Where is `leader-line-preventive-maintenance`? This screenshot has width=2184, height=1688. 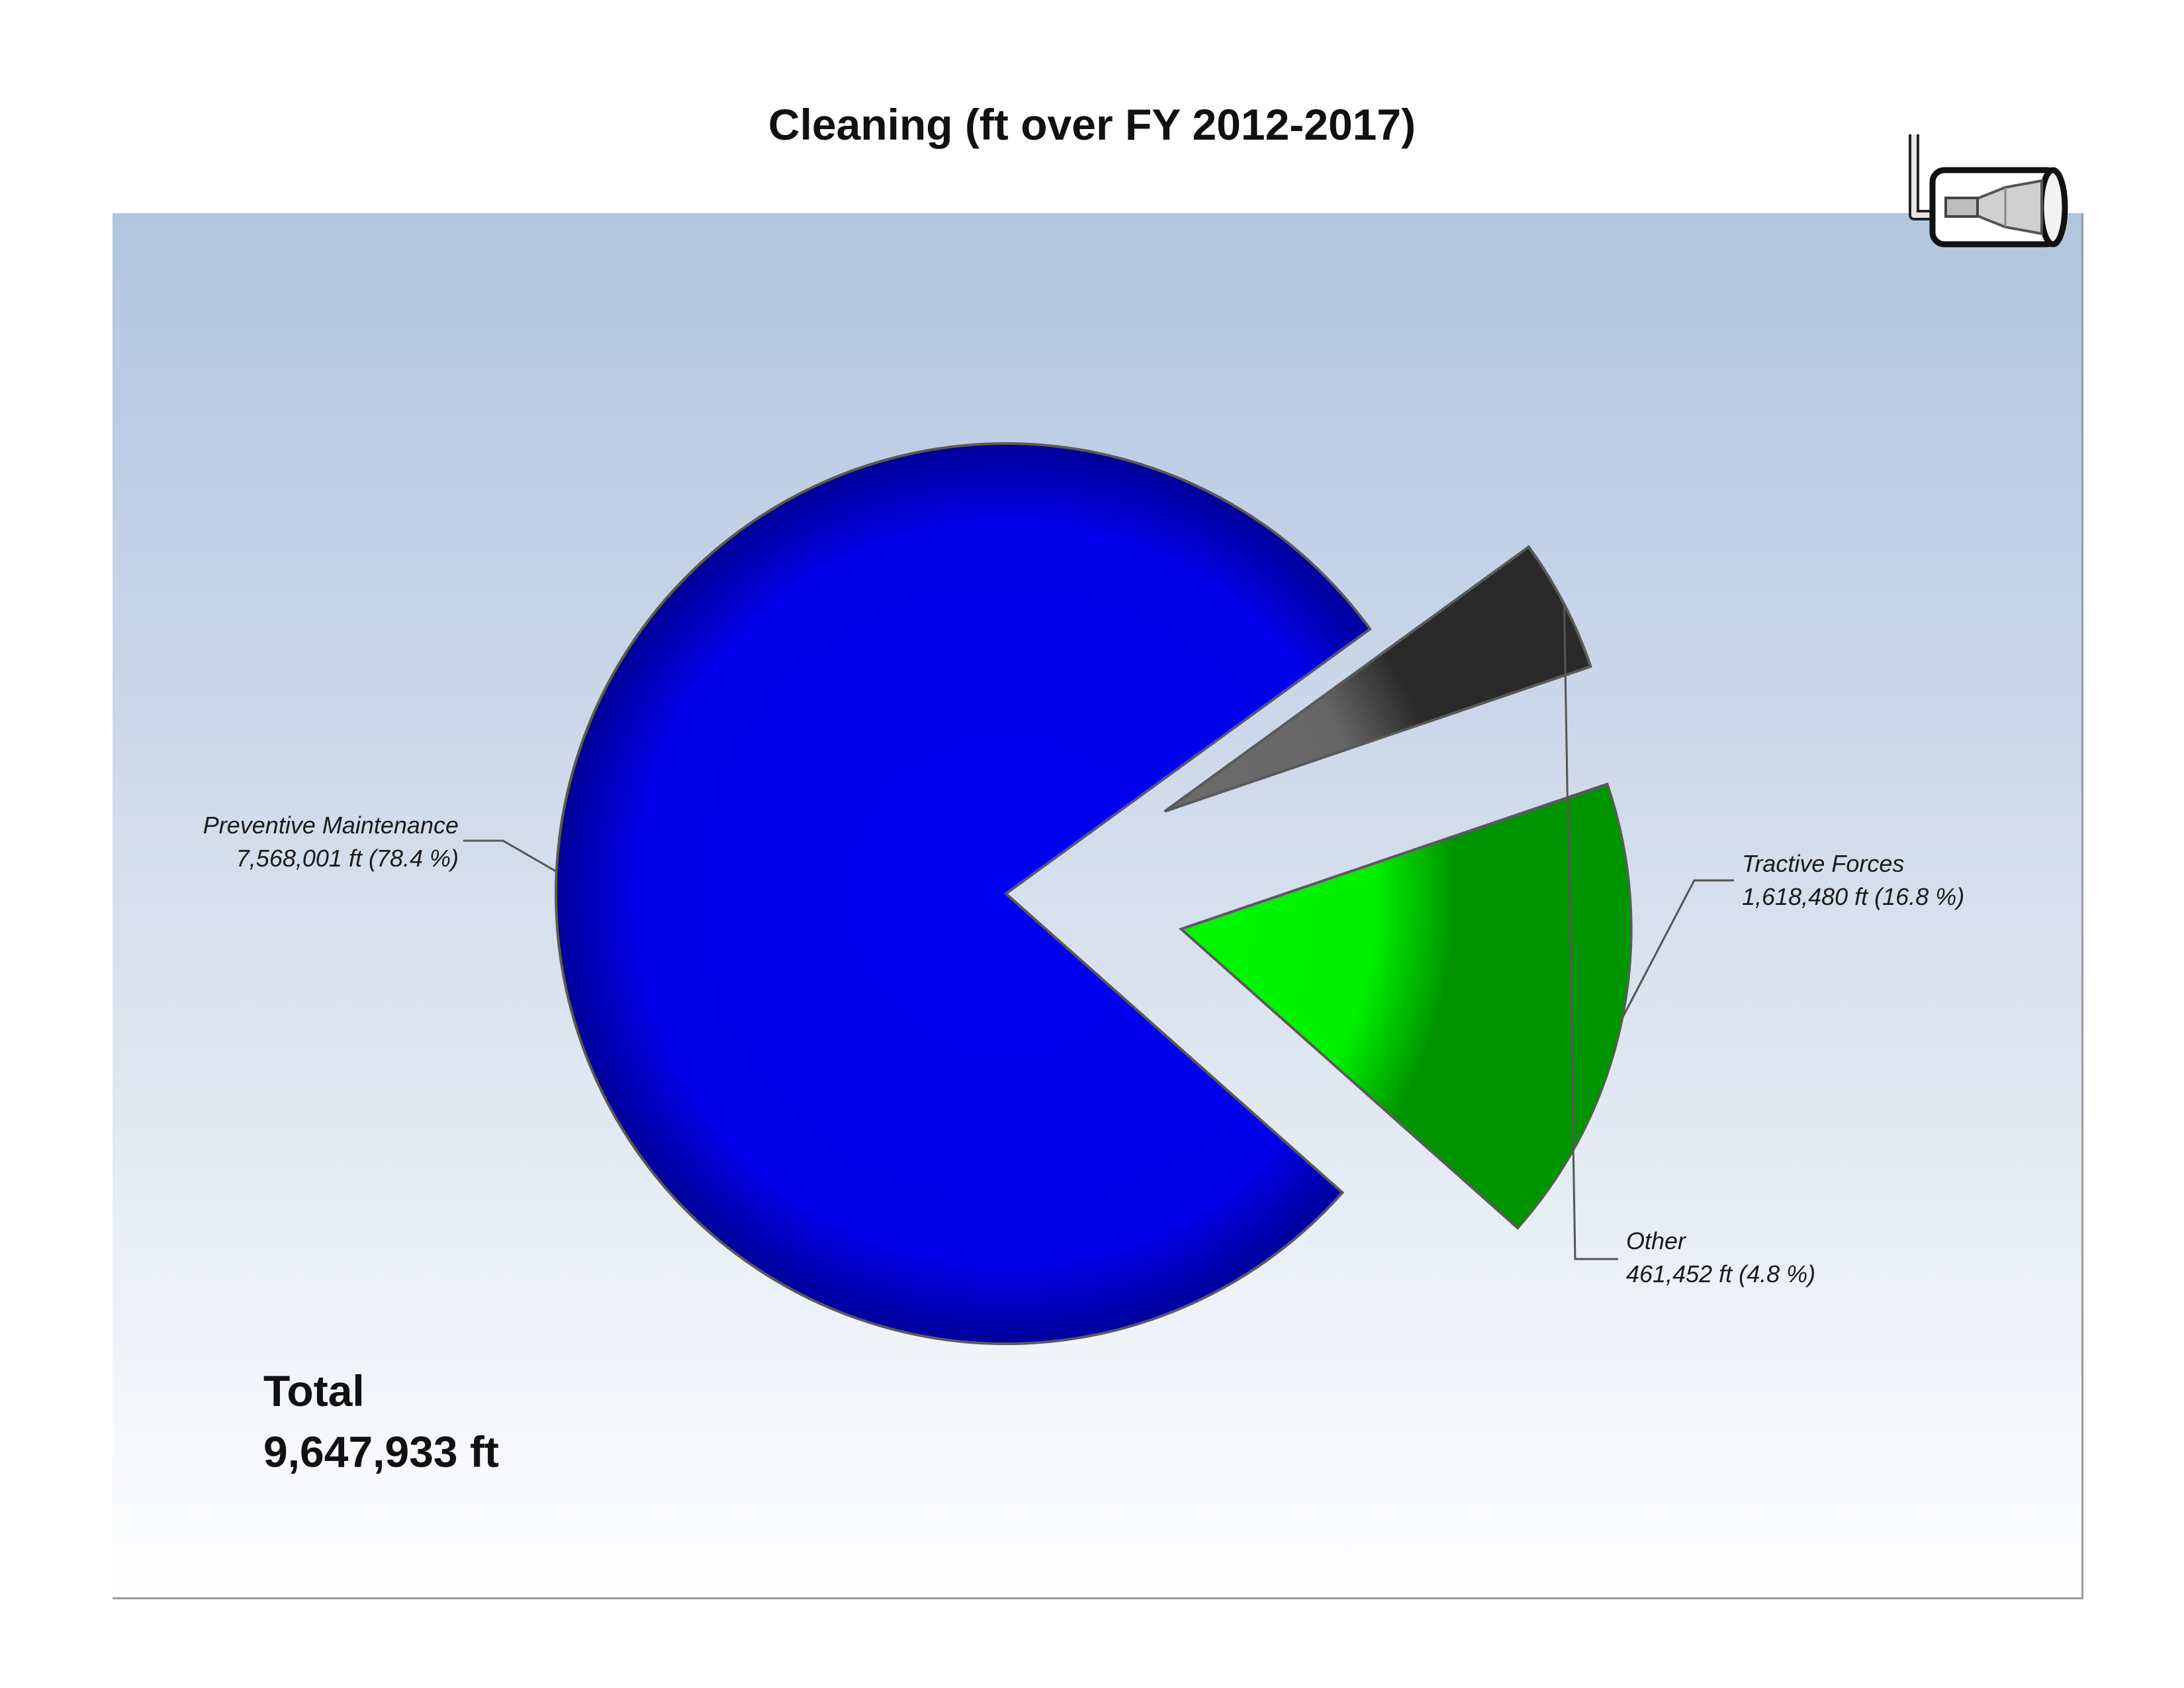 leader-line-preventive-maintenance is located at coordinates (510, 856).